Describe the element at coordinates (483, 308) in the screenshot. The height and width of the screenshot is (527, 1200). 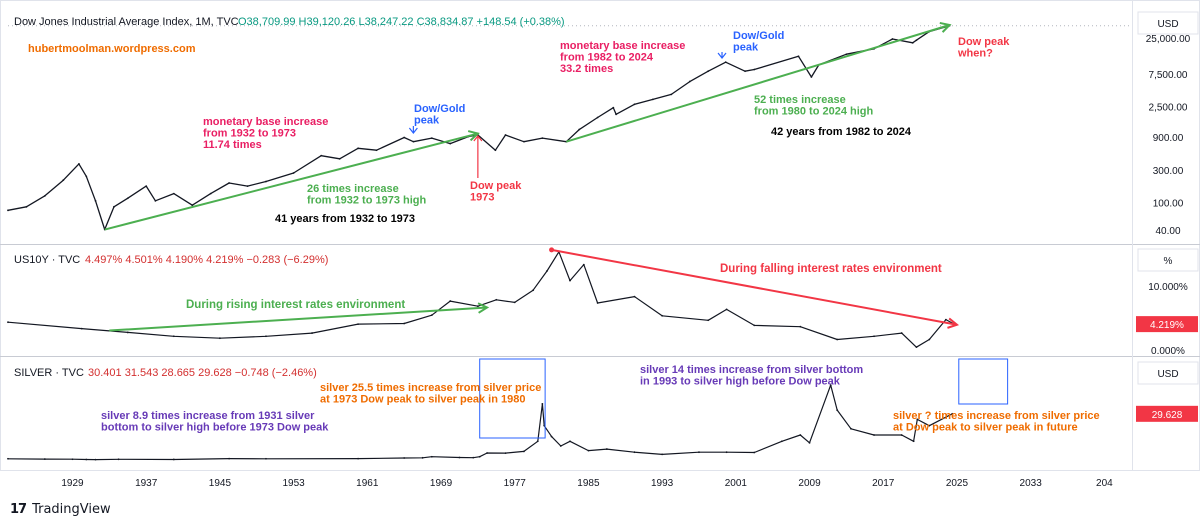
I see `rates-rising-arrow-head` at that location.